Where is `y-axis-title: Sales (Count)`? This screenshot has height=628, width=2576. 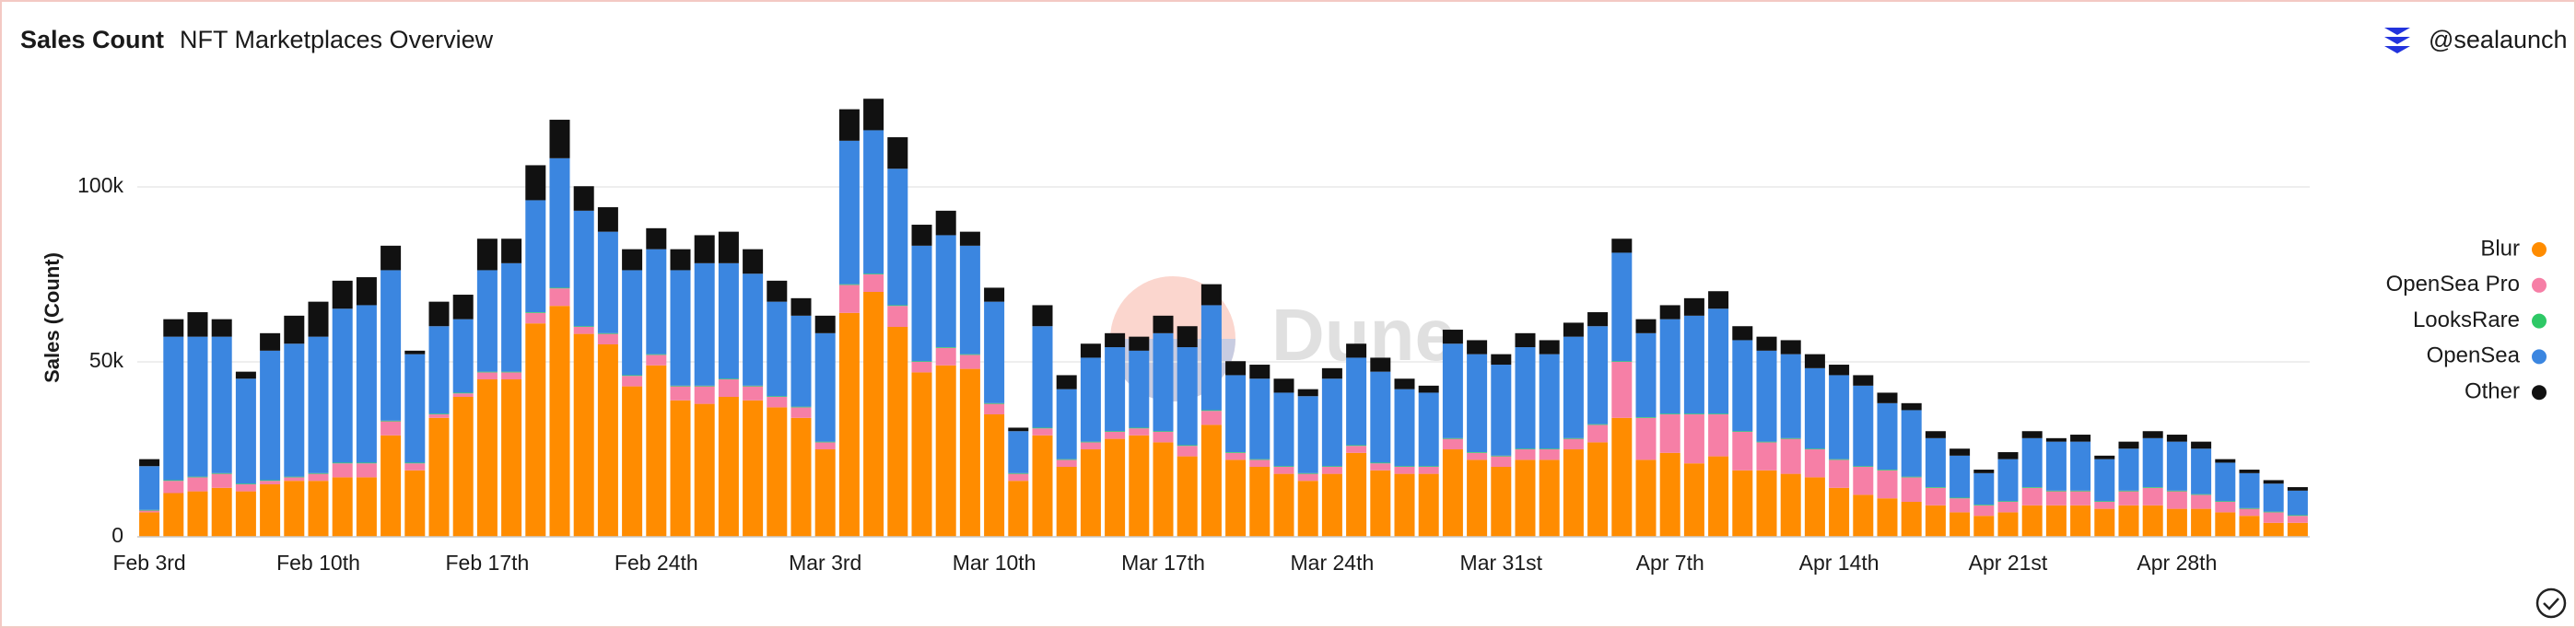
y-axis-title: Sales (Count) is located at coordinates (52, 317).